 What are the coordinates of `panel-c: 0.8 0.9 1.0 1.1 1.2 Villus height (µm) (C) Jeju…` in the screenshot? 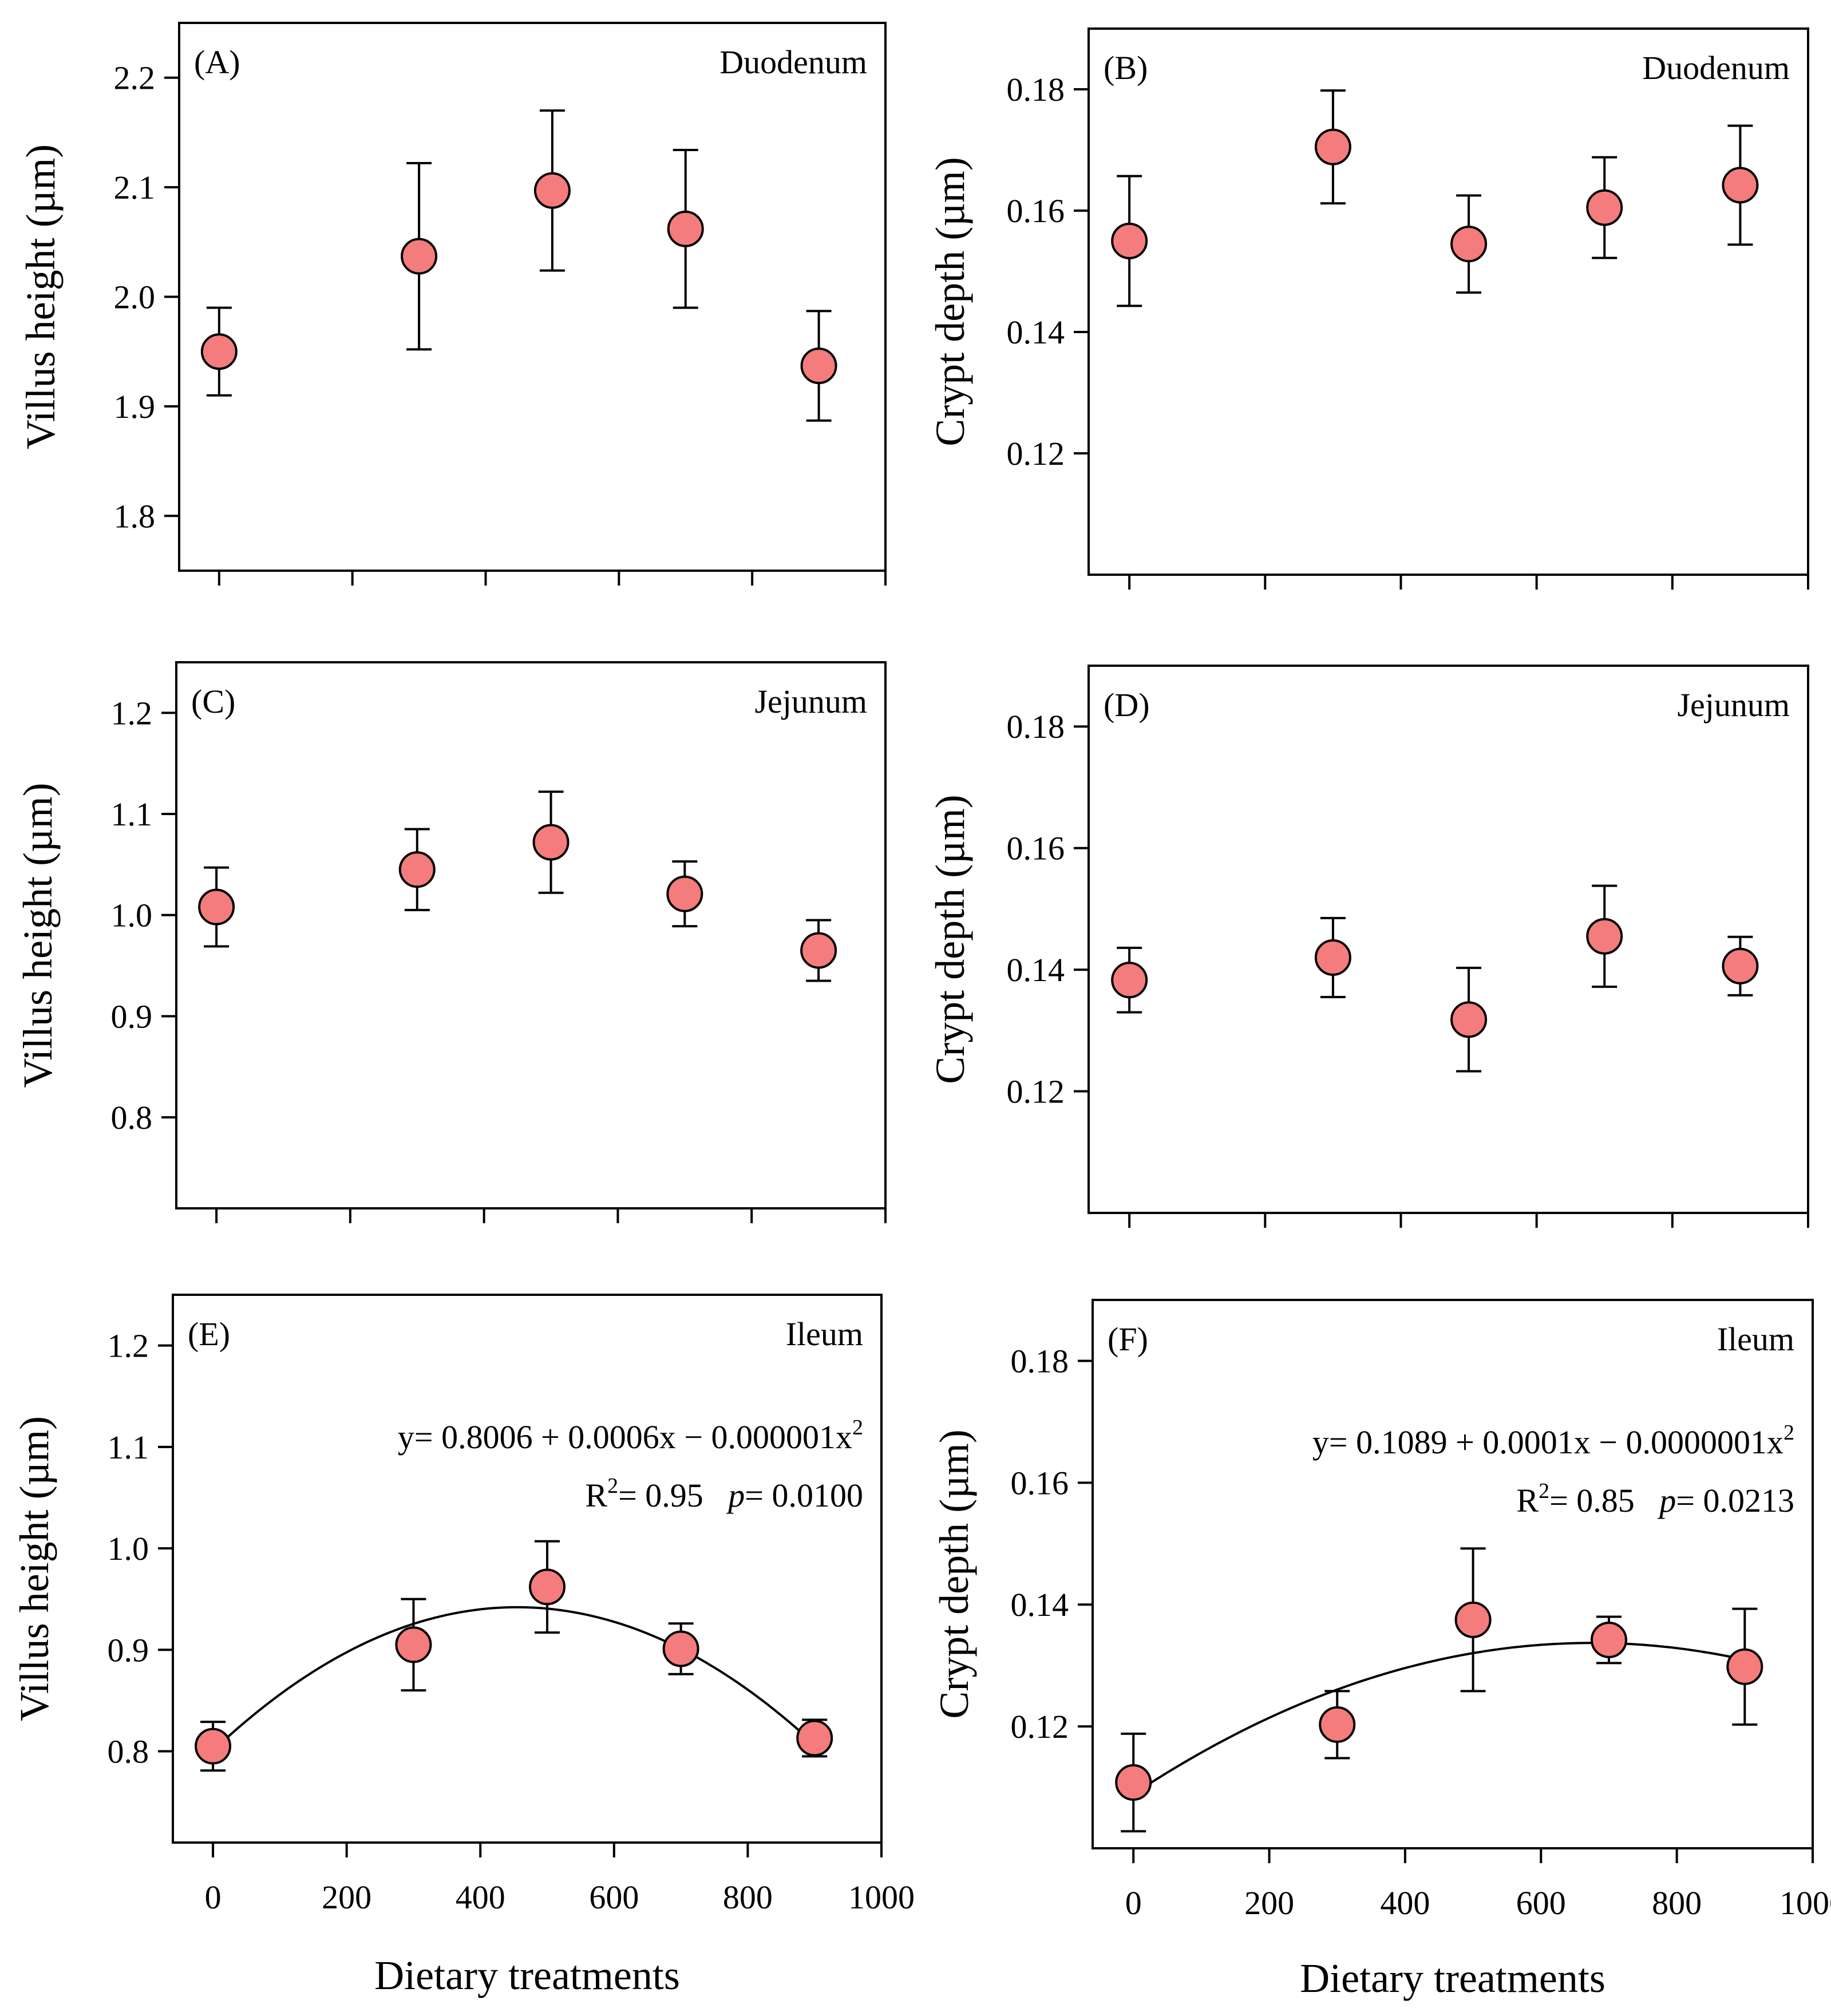 It's located at (451, 942).